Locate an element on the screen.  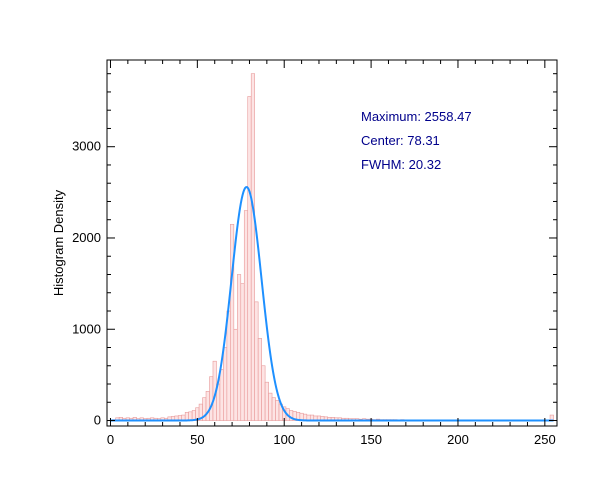
x-tick-label: 100 is located at coordinates (284, 439).